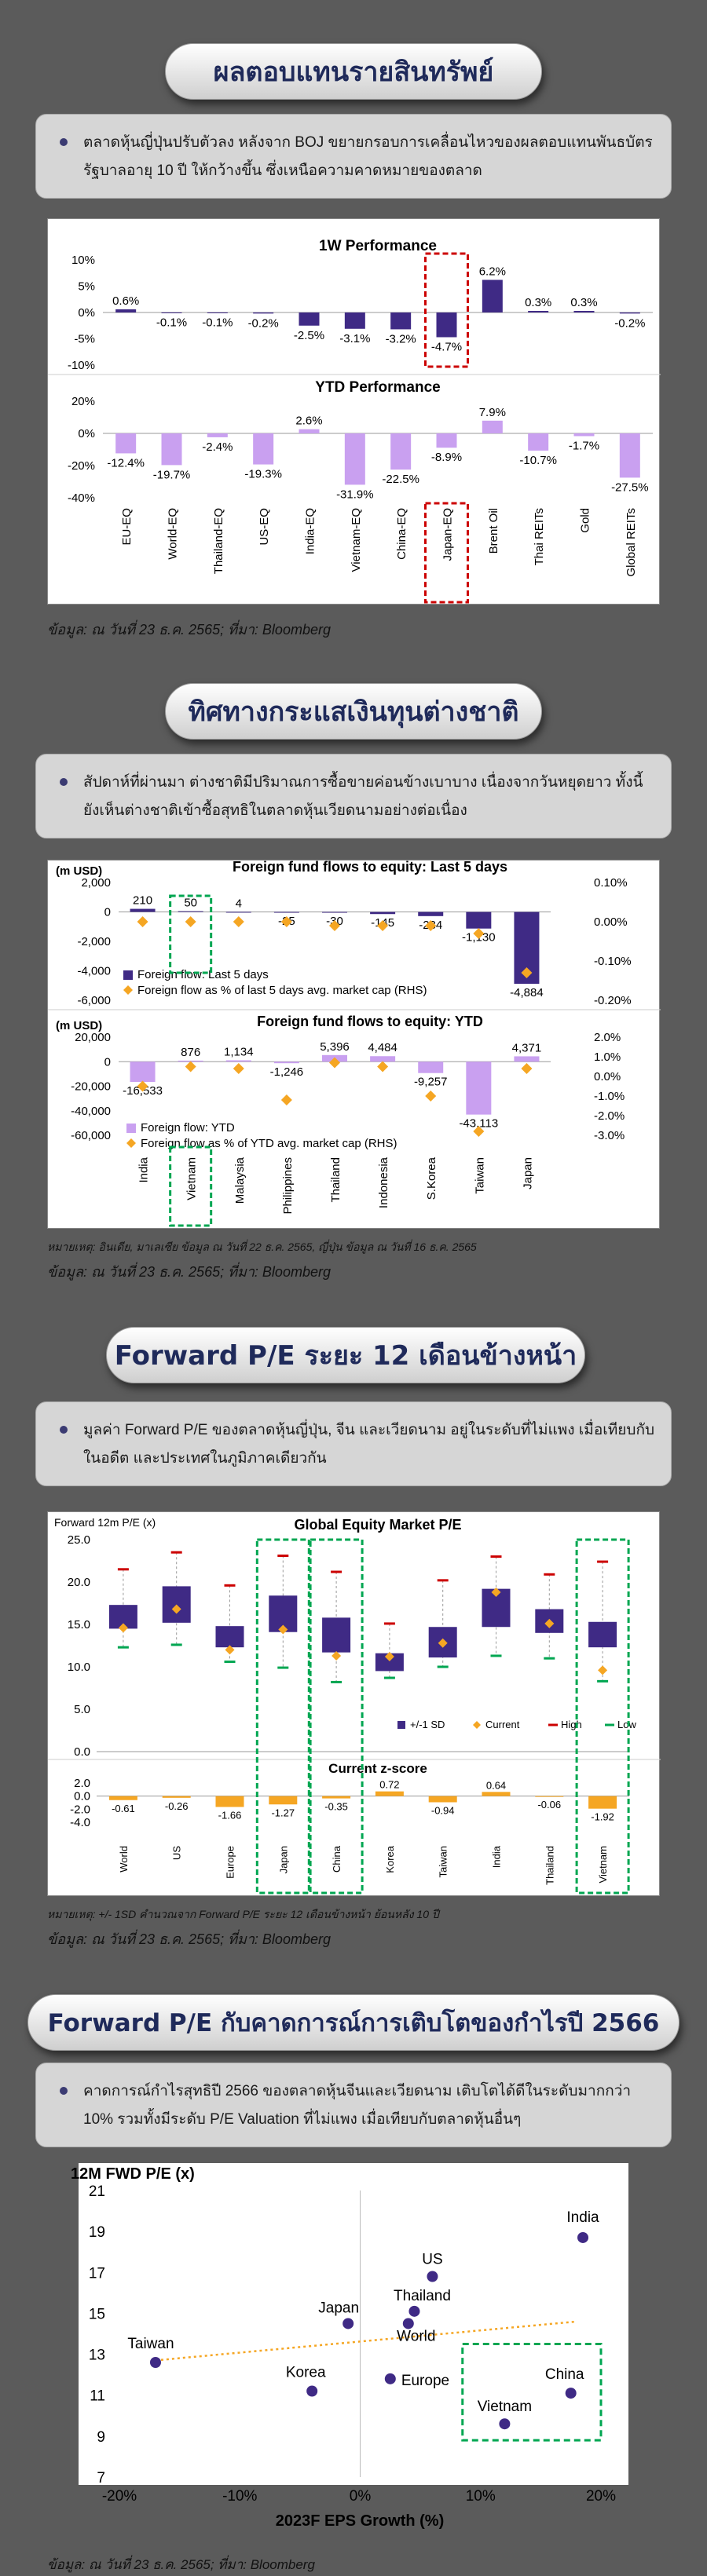  What do you see at coordinates (81, 498) in the screenshot?
I see `y-tick-label: -40%` at bounding box center [81, 498].